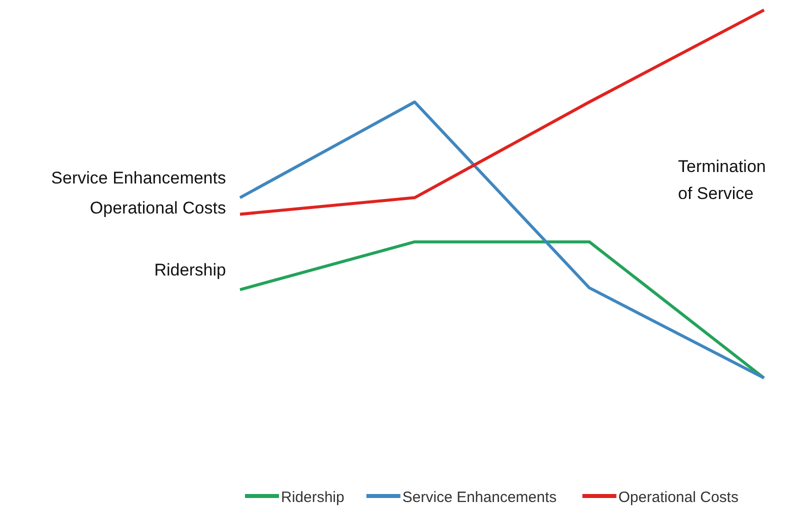 The image size is (794, 516). Describe the element at coordinates (138, 178) in the screenshot. I see `text: Service Enhancements` at that location.